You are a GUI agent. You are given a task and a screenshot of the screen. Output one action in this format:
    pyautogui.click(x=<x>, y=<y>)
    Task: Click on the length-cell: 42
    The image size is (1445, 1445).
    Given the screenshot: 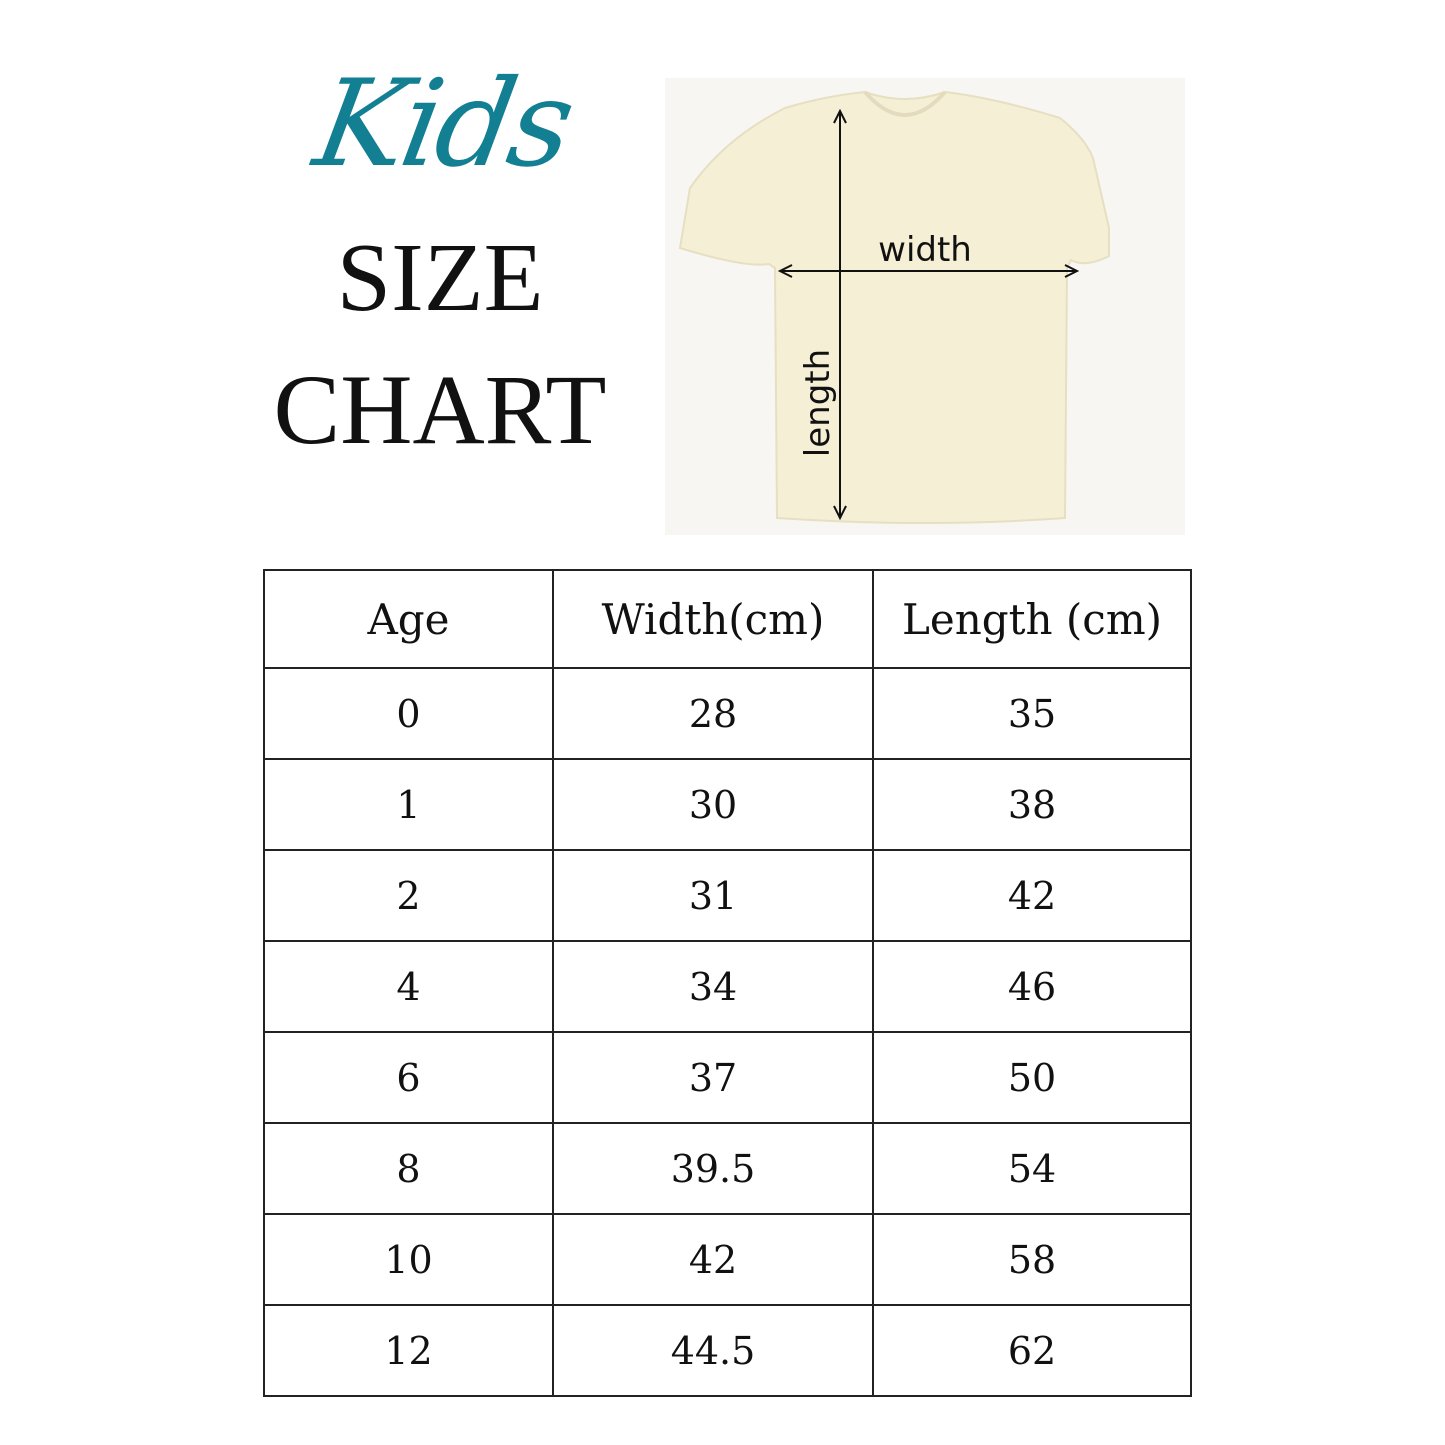 What is the action you would take?
    pyautogui.click(x=1032, y=895)
    